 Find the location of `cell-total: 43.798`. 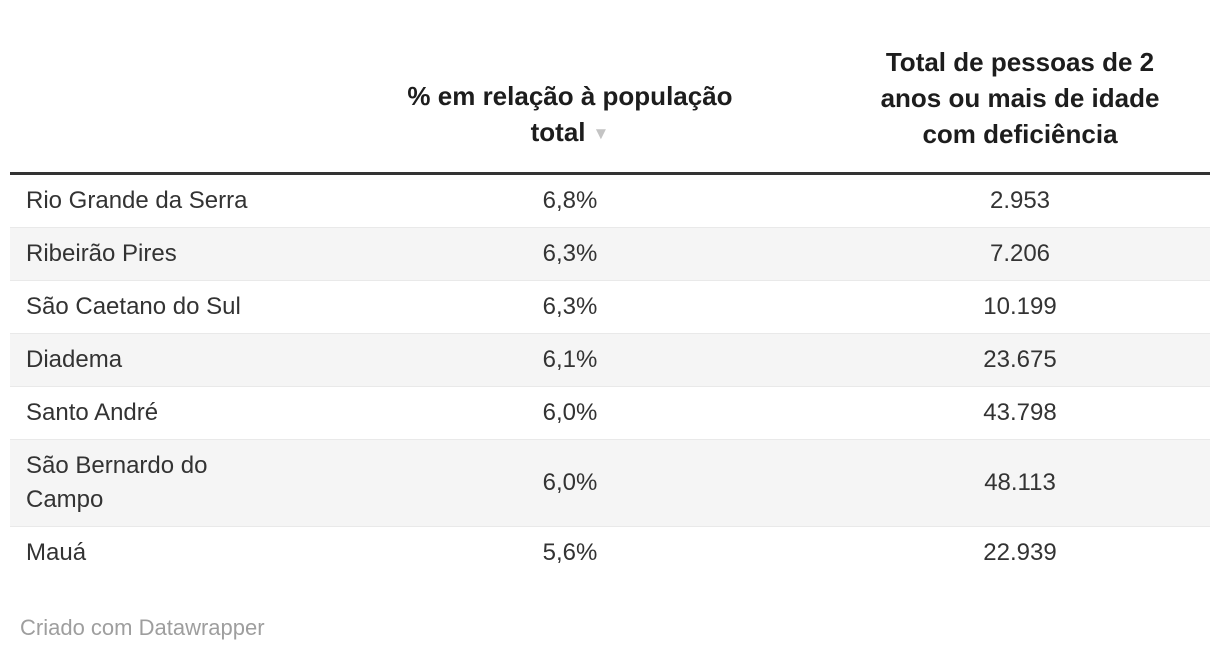

cell-total: 43.798 is located at coordinates (1020, 413).